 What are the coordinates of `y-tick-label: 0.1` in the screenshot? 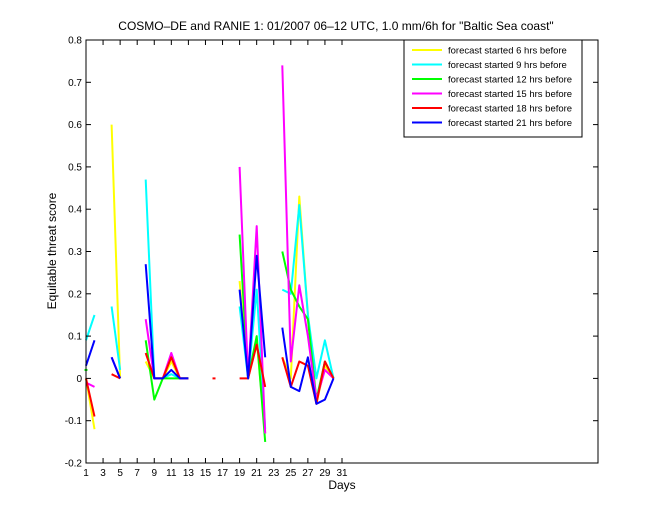 It's located at (75, 337).